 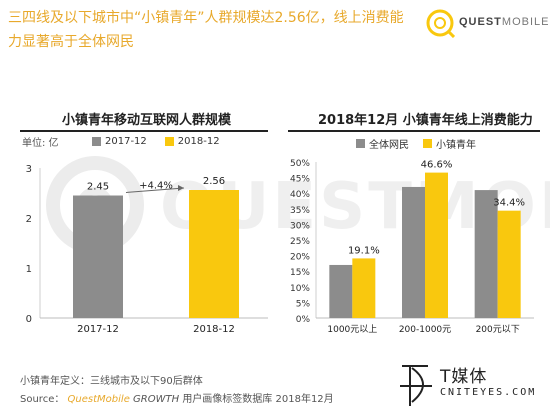 What do you see at coordinates (155, 190) in the screenshot?
I see `left-chart-growth-arrow` at bounding box center [155, 190].